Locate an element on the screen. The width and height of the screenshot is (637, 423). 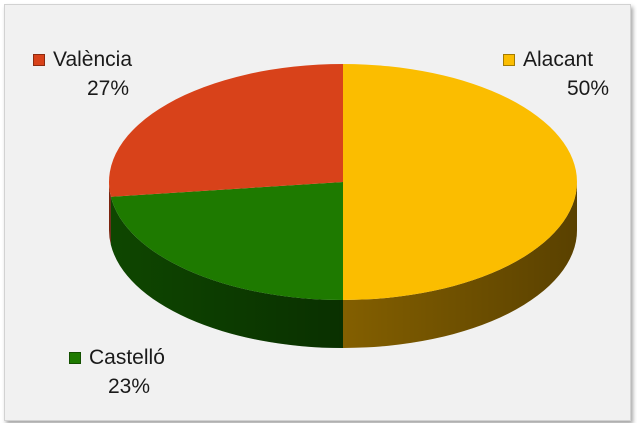
legend-valencia: València 27% is located at coordinates (108, 74).